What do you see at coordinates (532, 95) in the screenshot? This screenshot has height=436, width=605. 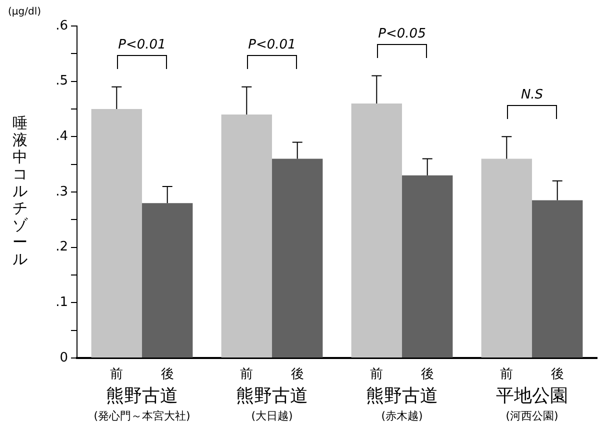 I see `annotation: N.S` at bounding box center [532, 95].